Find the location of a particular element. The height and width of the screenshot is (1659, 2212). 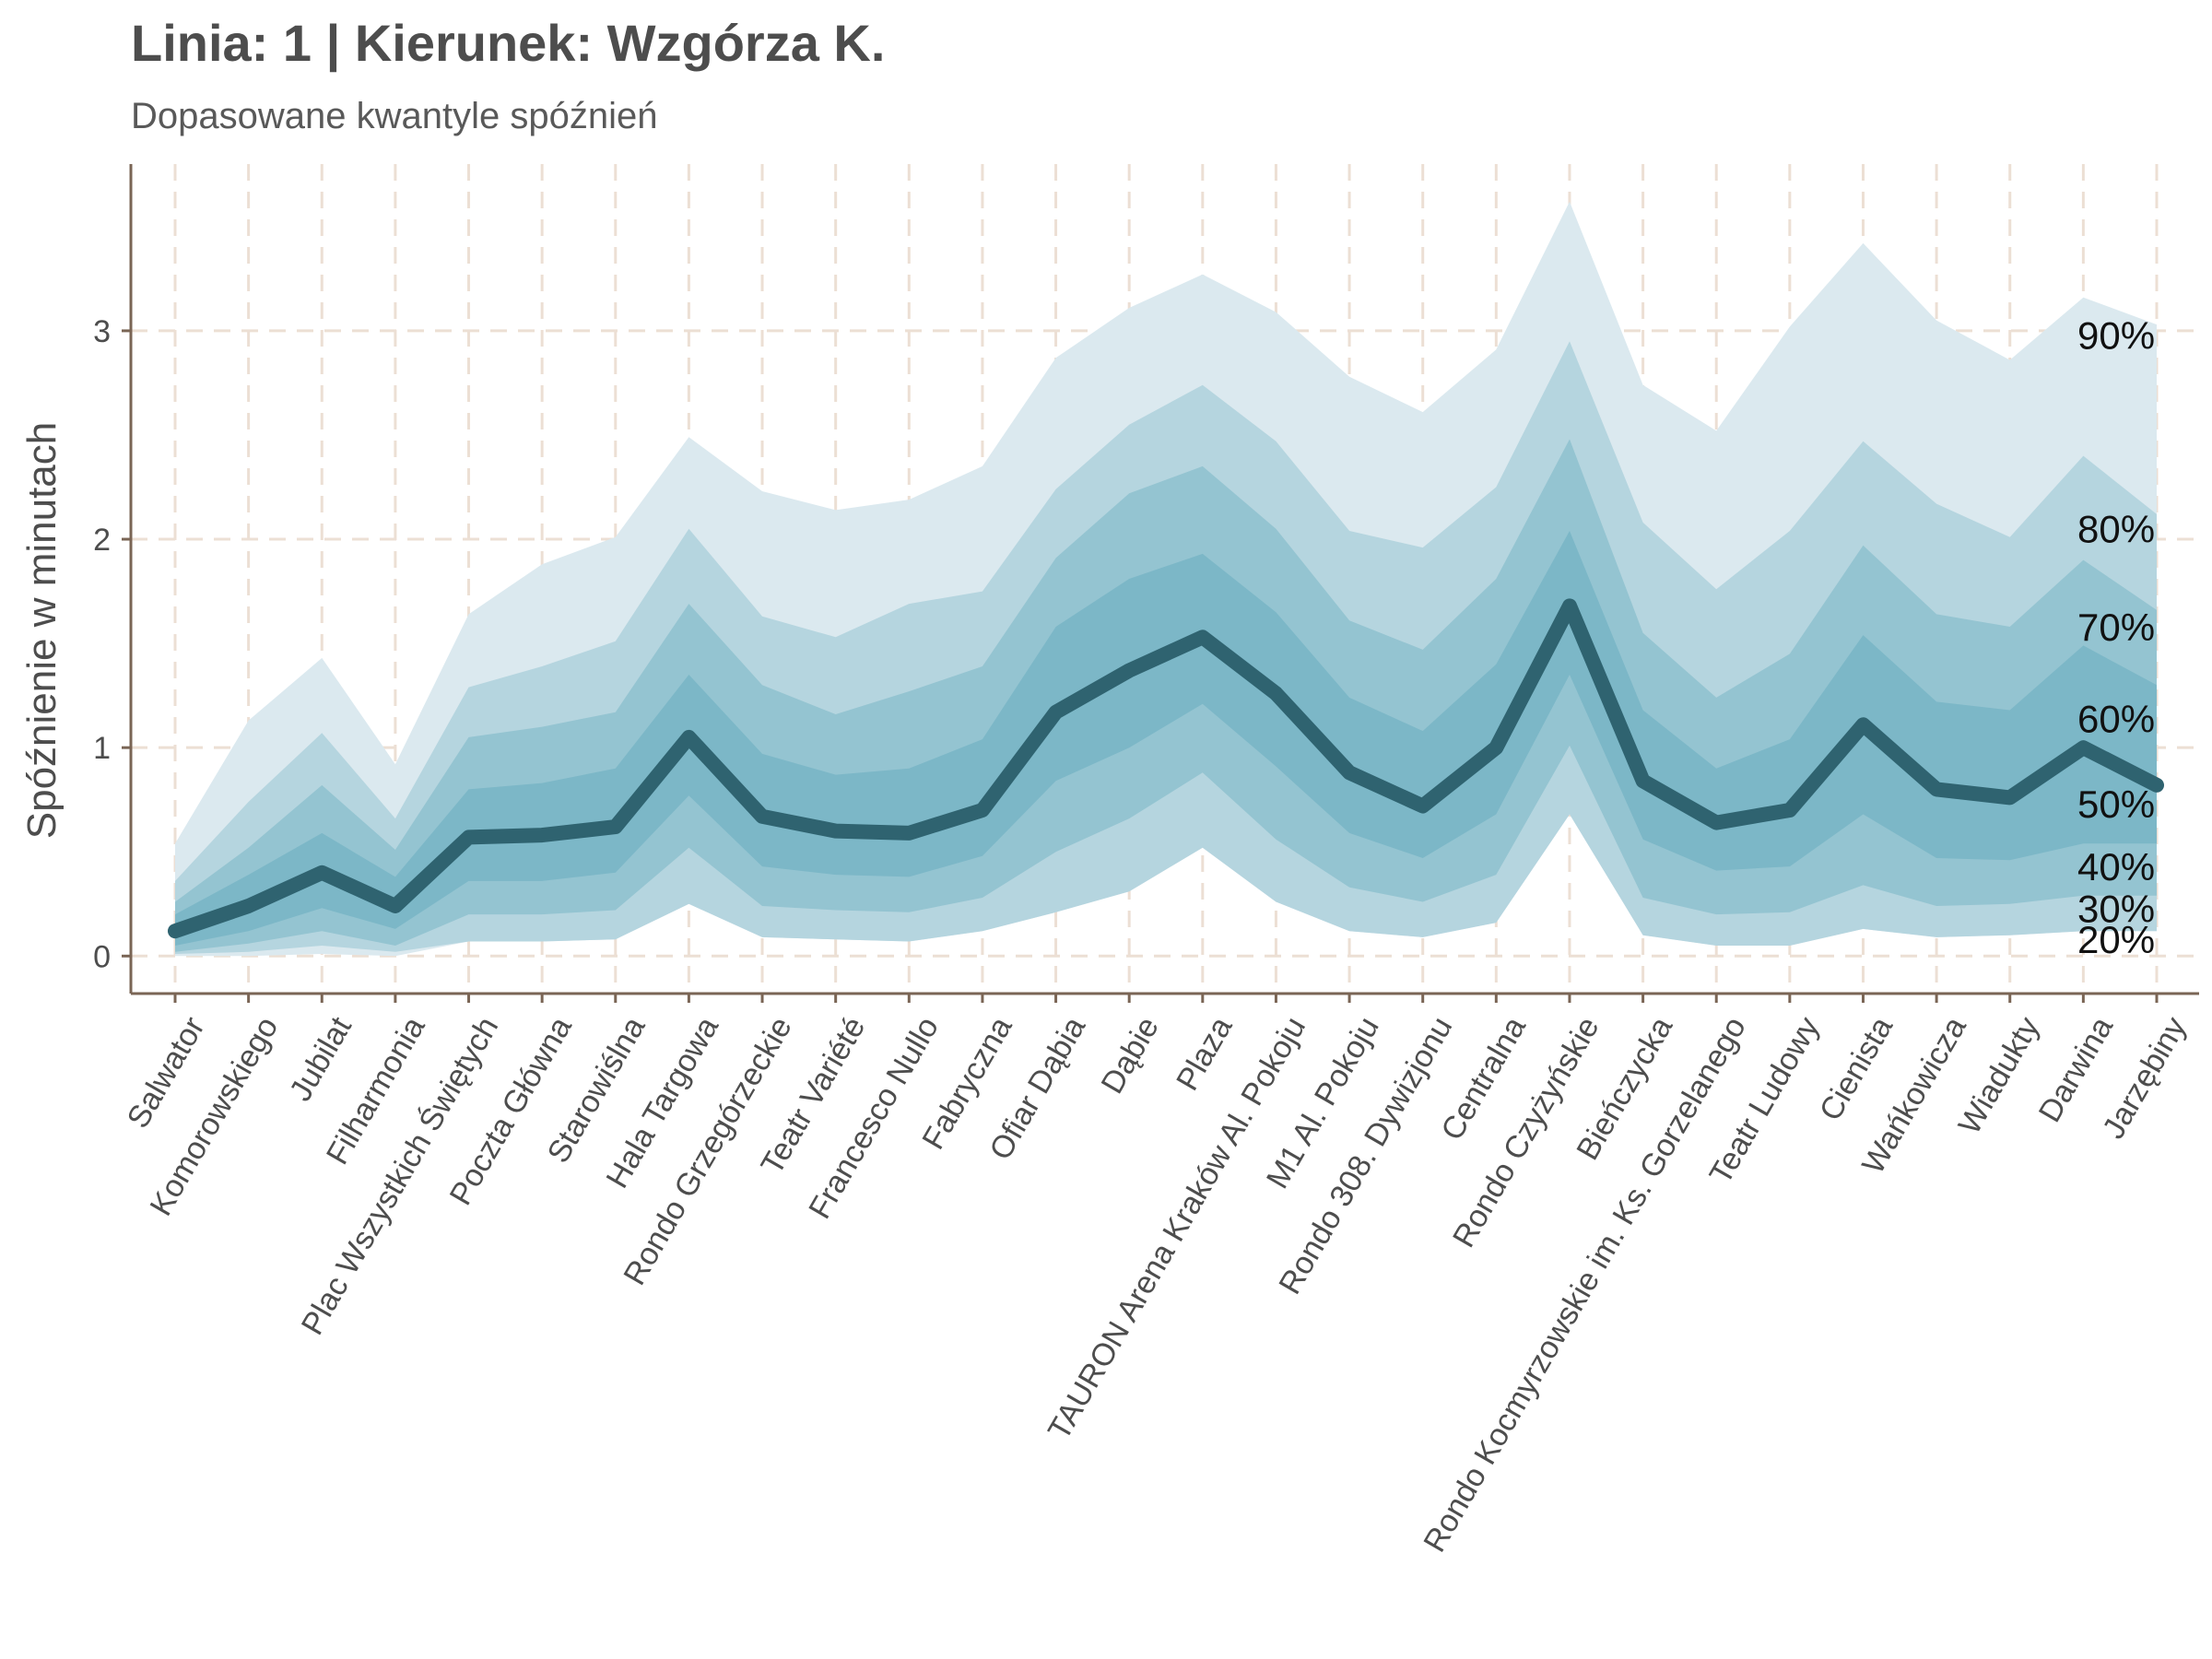

quantile-label: 70% is located at coordinates (2116, 627).